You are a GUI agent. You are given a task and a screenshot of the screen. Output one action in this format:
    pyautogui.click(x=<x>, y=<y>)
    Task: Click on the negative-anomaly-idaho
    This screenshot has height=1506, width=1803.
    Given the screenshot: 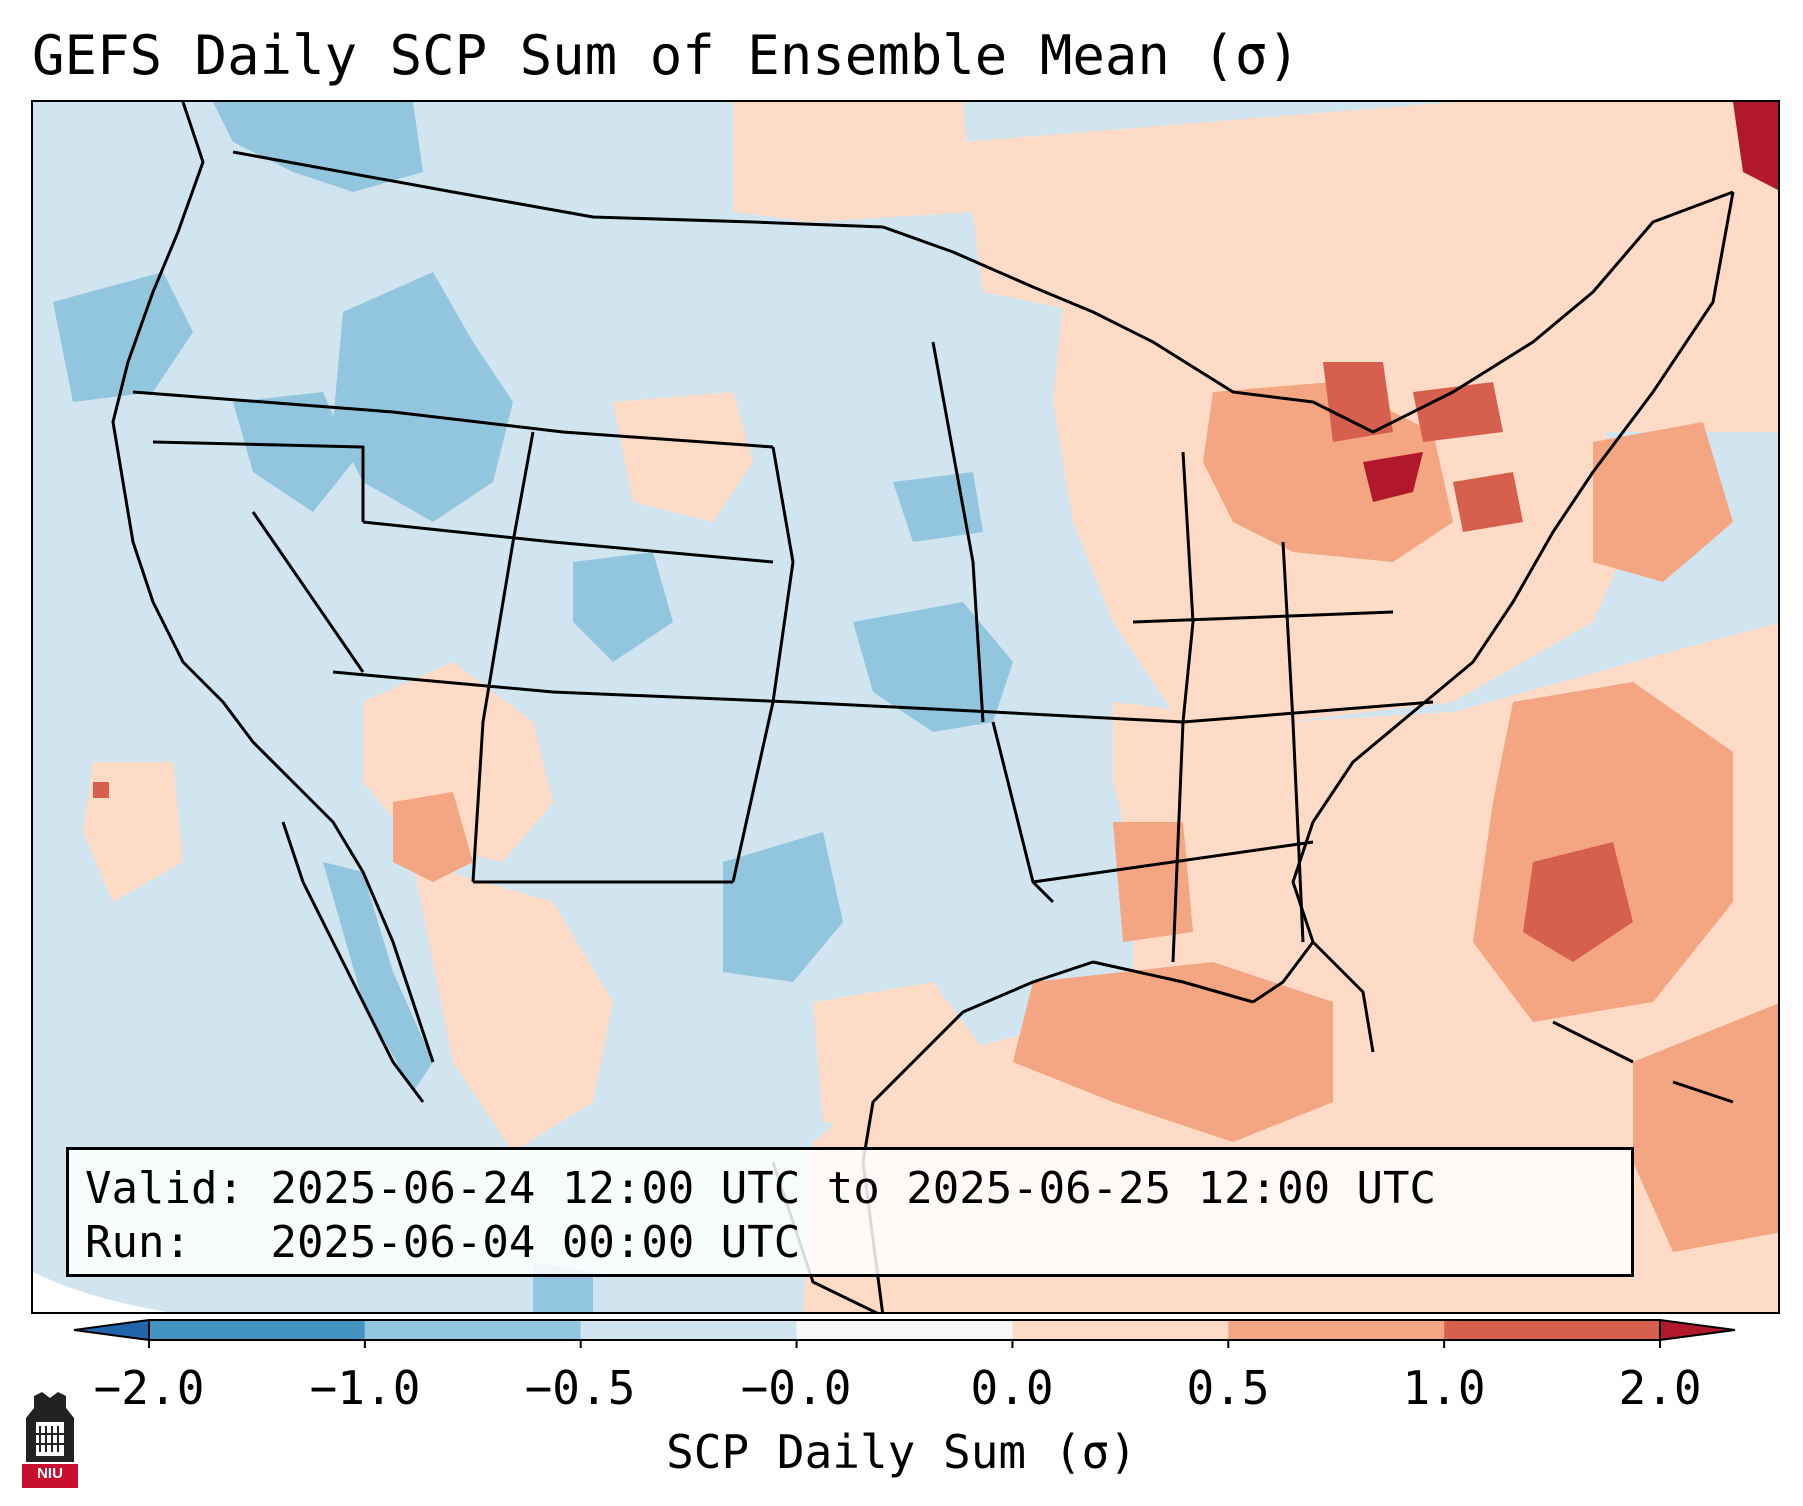 What is the action you would take?
    pyautogui.click(x=423, y=397)
    